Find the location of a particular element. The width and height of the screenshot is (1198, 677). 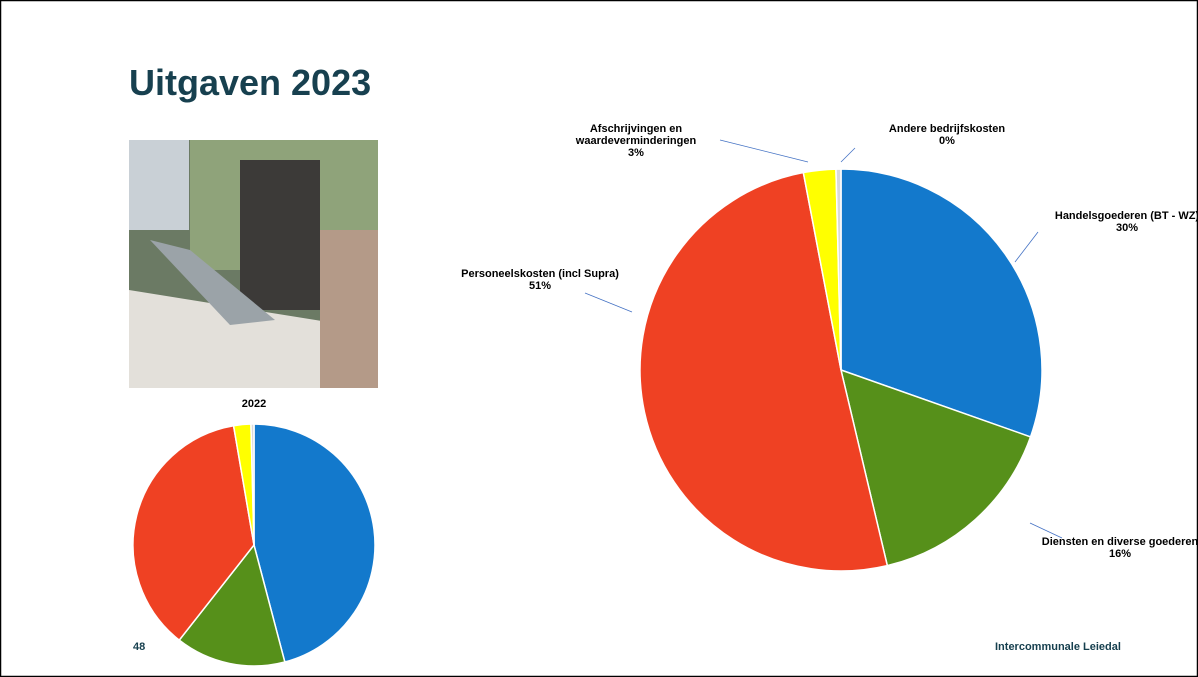

data-label: Diensten en diverse goederen 16% is located at coordinates (1116, 548).